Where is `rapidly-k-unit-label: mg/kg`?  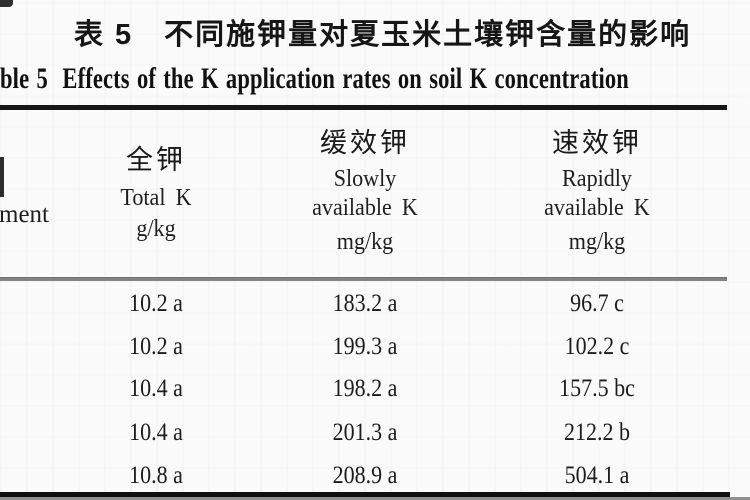
rapidly-k-unit-label: mg/kg is located at coordinates (597, 242).